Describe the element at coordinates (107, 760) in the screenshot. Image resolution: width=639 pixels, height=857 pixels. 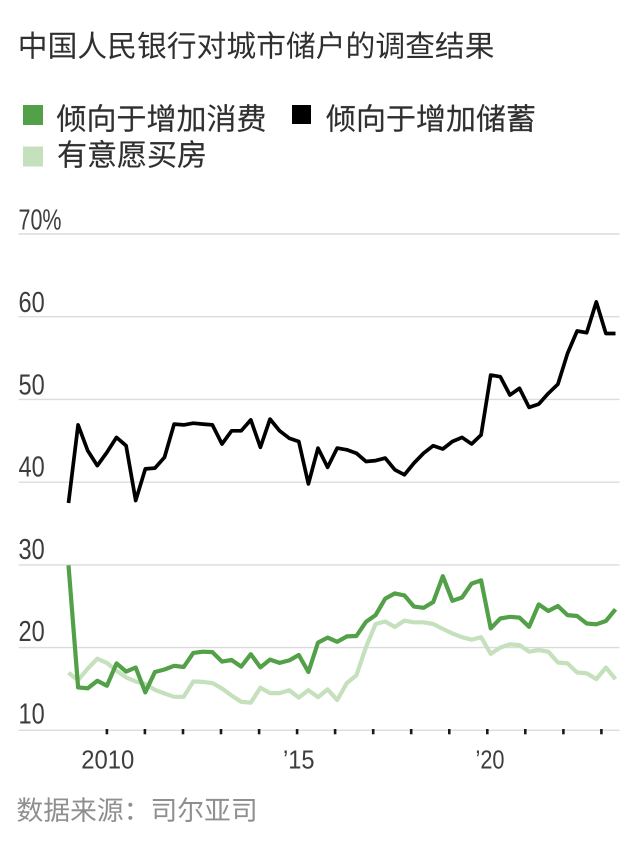
I see `svg-text: 2010` at that location.